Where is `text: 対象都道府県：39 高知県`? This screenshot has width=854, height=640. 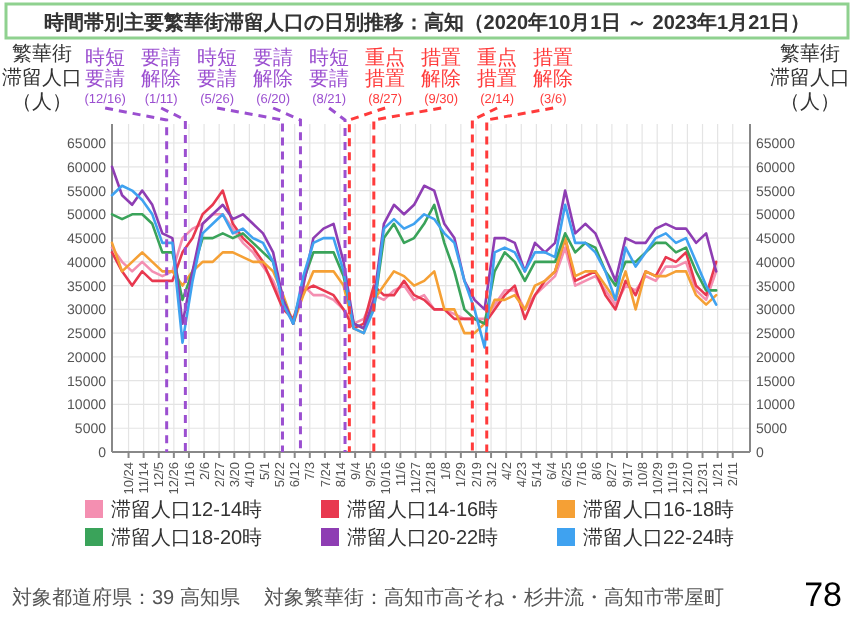 text: 対象都道府県：39 高知県 is located at coordinates (126, 598).